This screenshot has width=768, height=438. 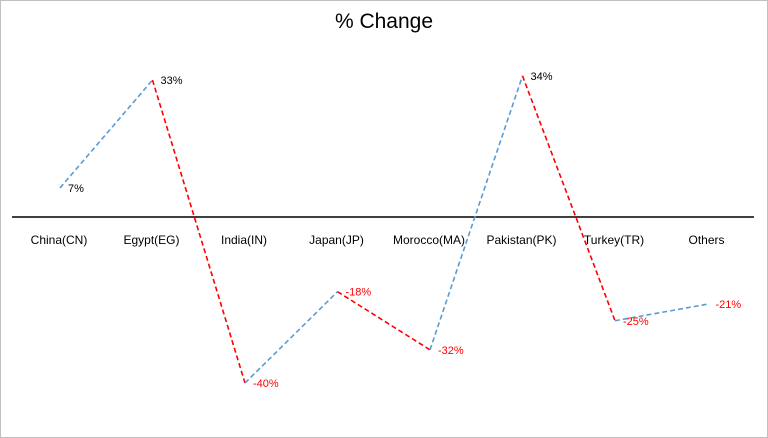 What do you see at coordinates (636, 322) in the screenshot?
I see `data-label: -25%` at bounding box center [636, 322].